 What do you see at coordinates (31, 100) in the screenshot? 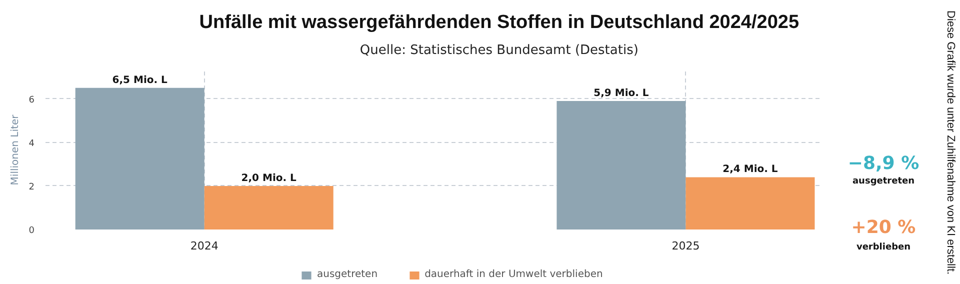
I see `y-tick-label: 6` at bounding box center [31, 100].